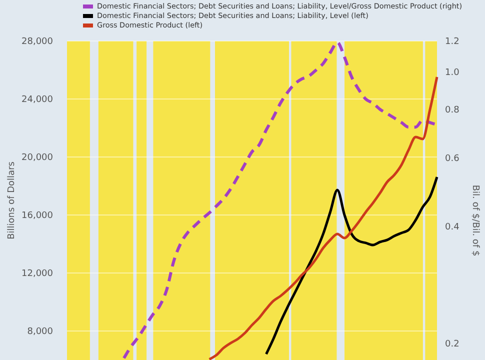 This screenshot has height=360, width=485. What do you see at coordinates (452, 159) in the screenshot?
I see `y2-tick-label: 0.6` at bounding box center [452, 159].